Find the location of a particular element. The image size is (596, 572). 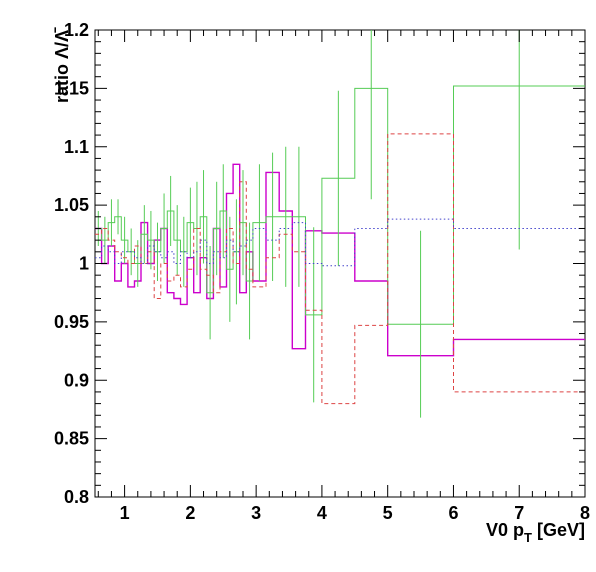

y-tick-label: 1.05 is located at coordinates (71, 205).